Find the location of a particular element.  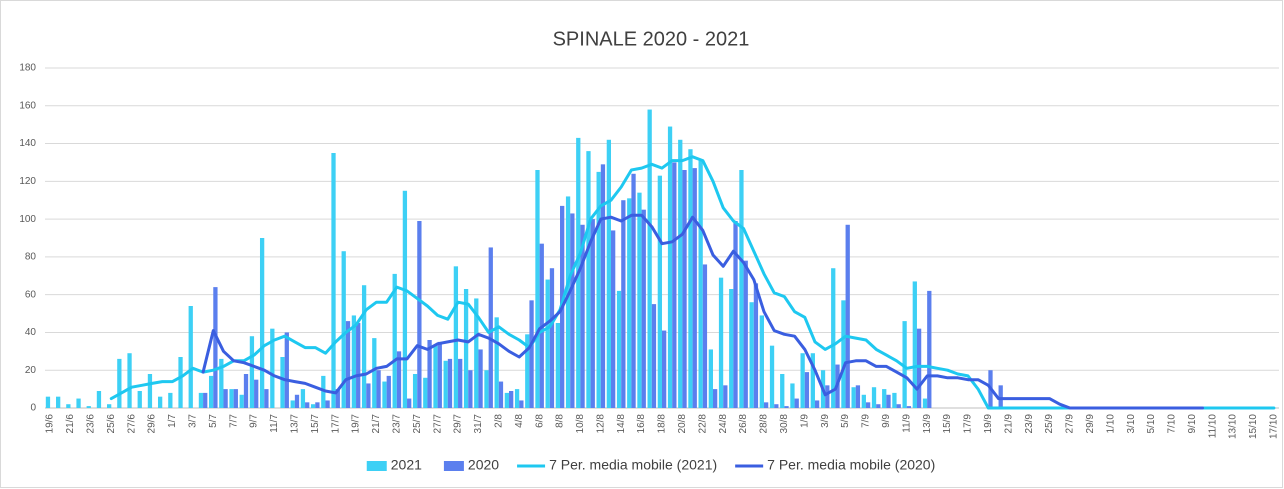

x-tick-label: 27/6 is located at coordinates (131, 424).